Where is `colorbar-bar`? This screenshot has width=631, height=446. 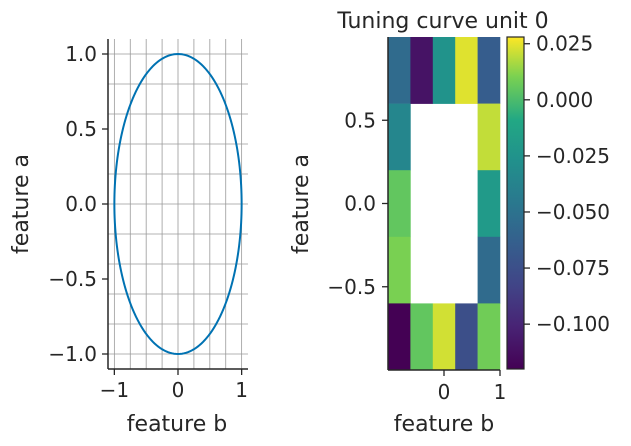 colorbar-bar is located at coordinates (515, 203).